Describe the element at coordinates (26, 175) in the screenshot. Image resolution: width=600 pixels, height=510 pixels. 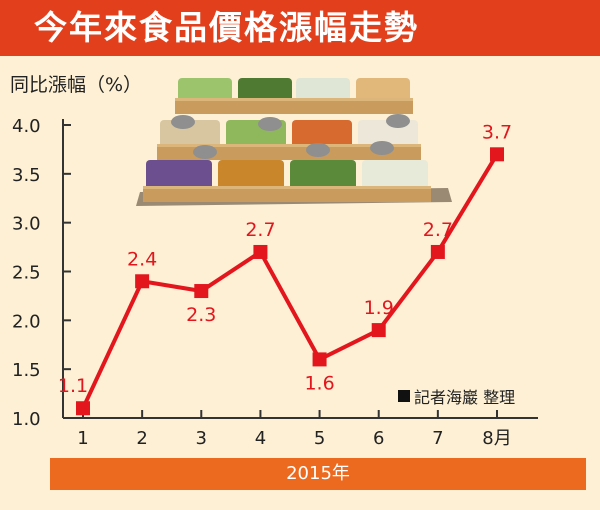
I see `y-tick-label: 3.5` at that location.